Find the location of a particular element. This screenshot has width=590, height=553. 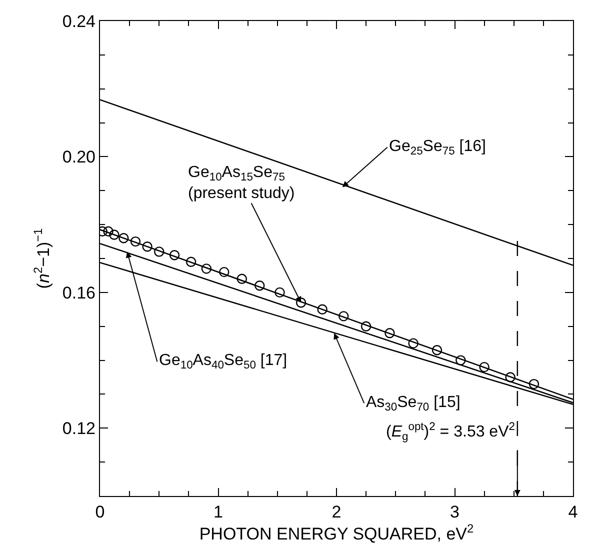

y-tick-label: 0.12 is located at coordinates (79, 428).